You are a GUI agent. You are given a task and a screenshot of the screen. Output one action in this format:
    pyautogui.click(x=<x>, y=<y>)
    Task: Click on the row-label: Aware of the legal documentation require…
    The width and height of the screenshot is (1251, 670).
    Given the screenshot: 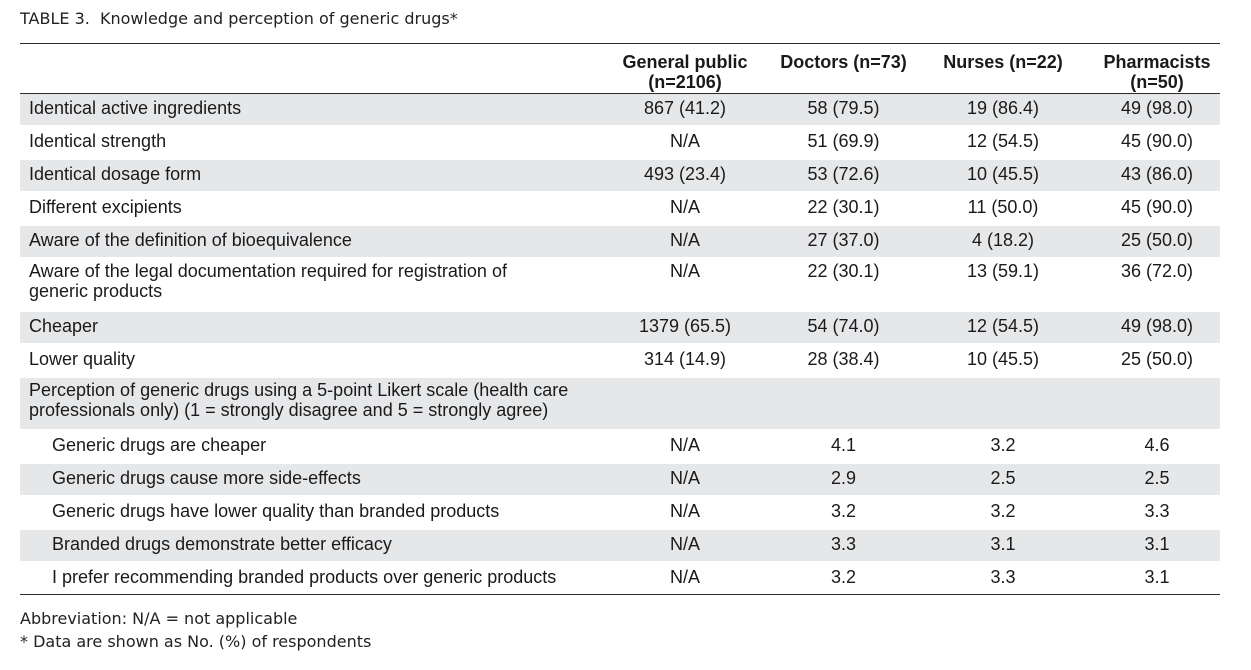 What is the action you would take?
    pyautogui.click(x=307, y=285)
    